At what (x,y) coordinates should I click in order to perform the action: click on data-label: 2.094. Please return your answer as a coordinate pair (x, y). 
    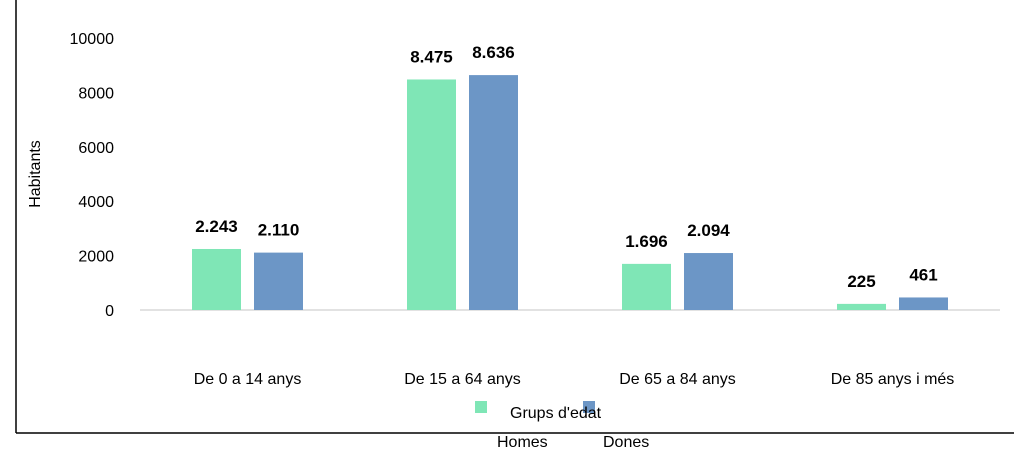
    Looking at the image, I should click on (708, 230).